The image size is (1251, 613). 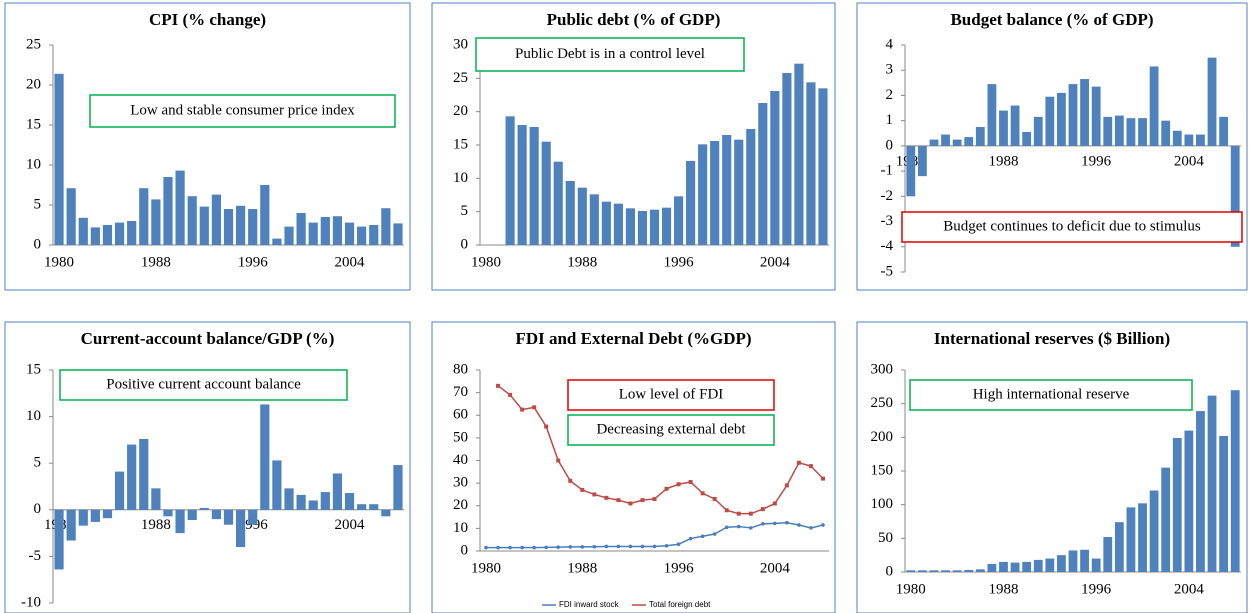 I want to click on legend-label: FDI inward stock, so click(x=589, y=604).